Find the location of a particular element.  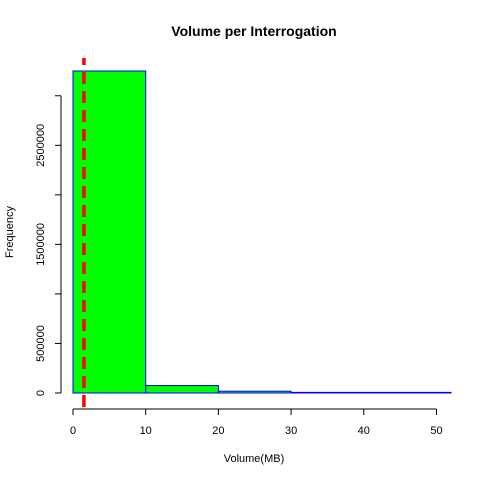

y-tick-label: 500000 is located at coordinates (41, 343).